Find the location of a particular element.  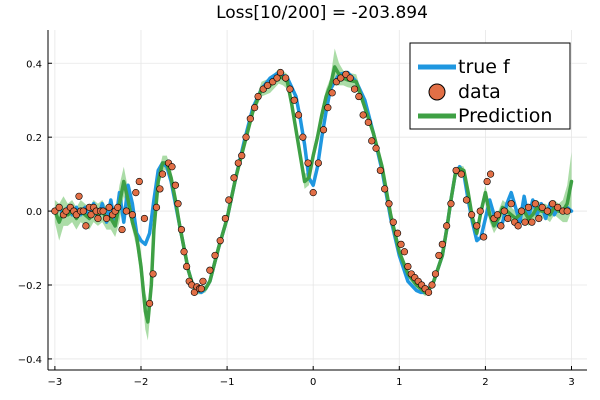

legend-swatch-data is located at coordinates (437, 92).